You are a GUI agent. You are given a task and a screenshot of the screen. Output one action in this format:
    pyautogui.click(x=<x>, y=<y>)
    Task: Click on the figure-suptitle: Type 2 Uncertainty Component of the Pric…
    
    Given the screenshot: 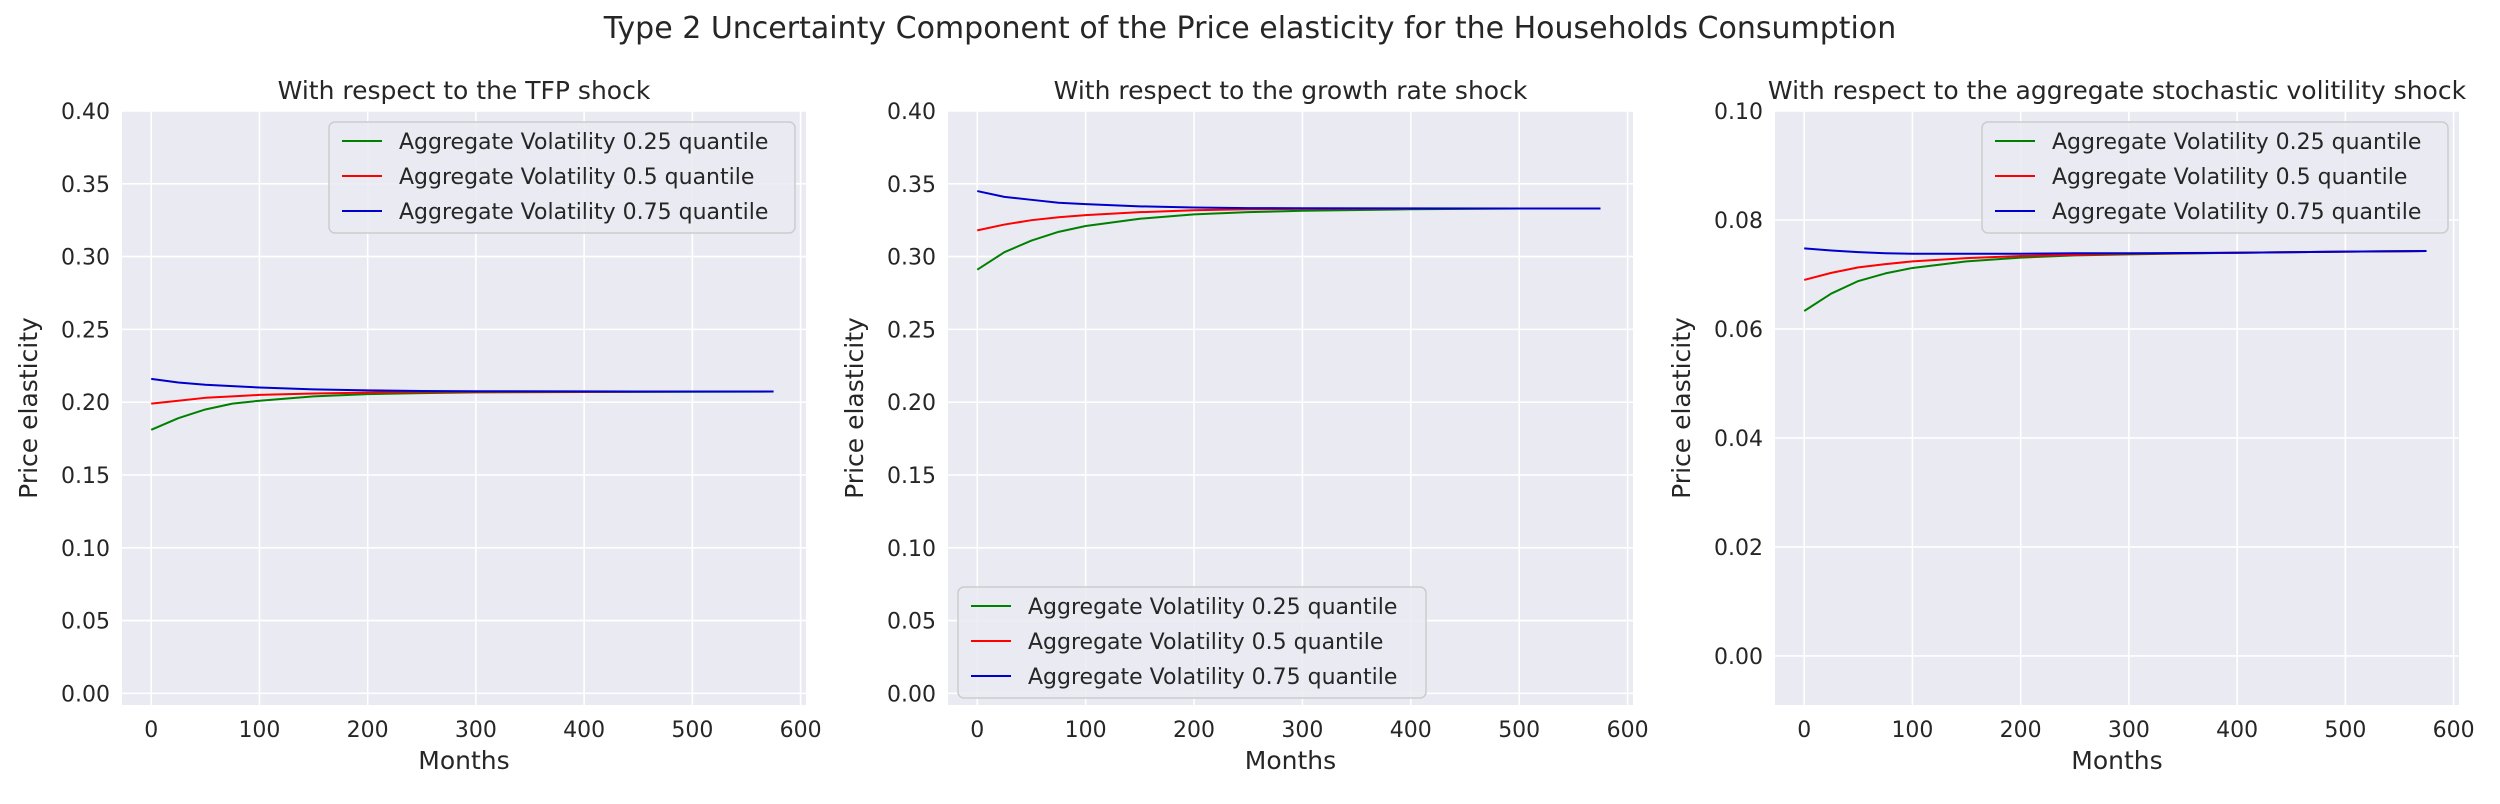 What is the action you would take?
    pyautogui.click(x=1249, y=28)
    